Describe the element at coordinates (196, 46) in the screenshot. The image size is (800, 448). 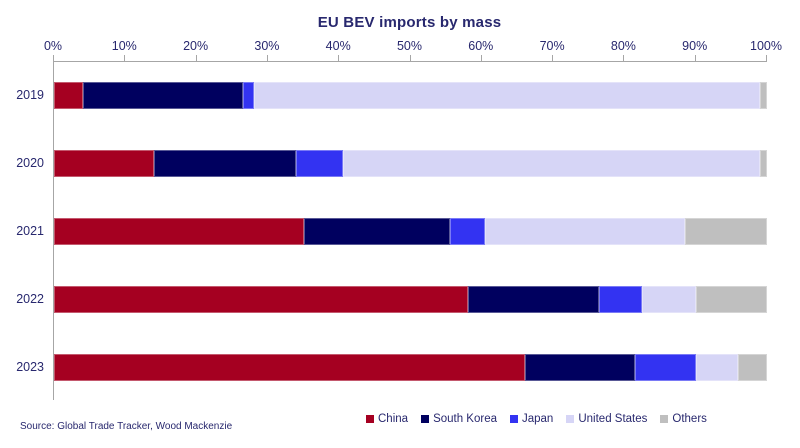
I see `x-tick-label: 20%` at that location.